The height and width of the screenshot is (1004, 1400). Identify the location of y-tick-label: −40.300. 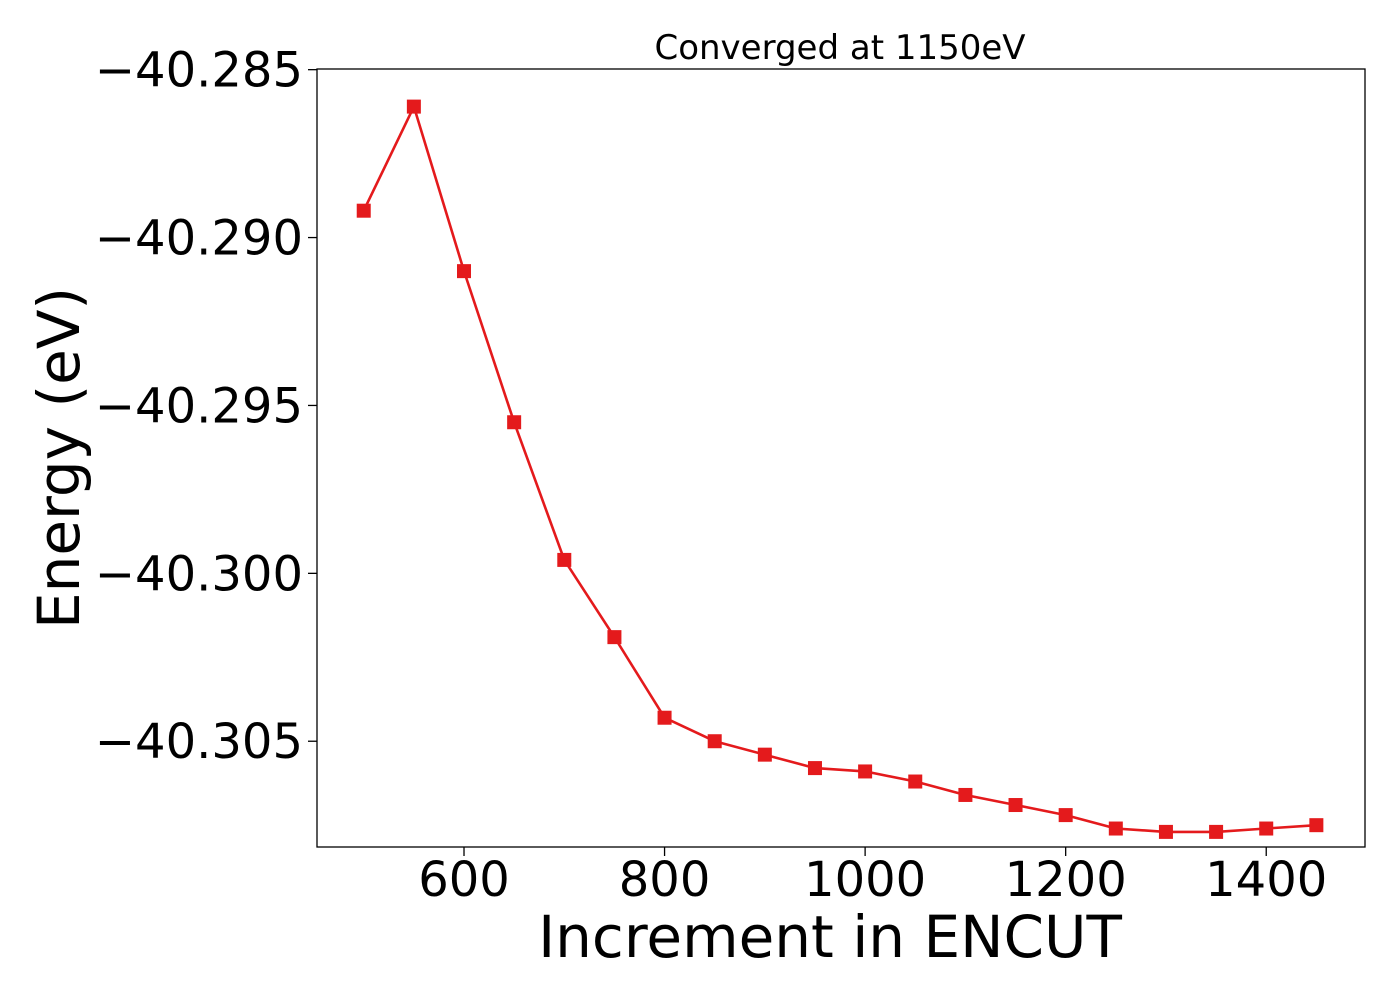
(199, 574).